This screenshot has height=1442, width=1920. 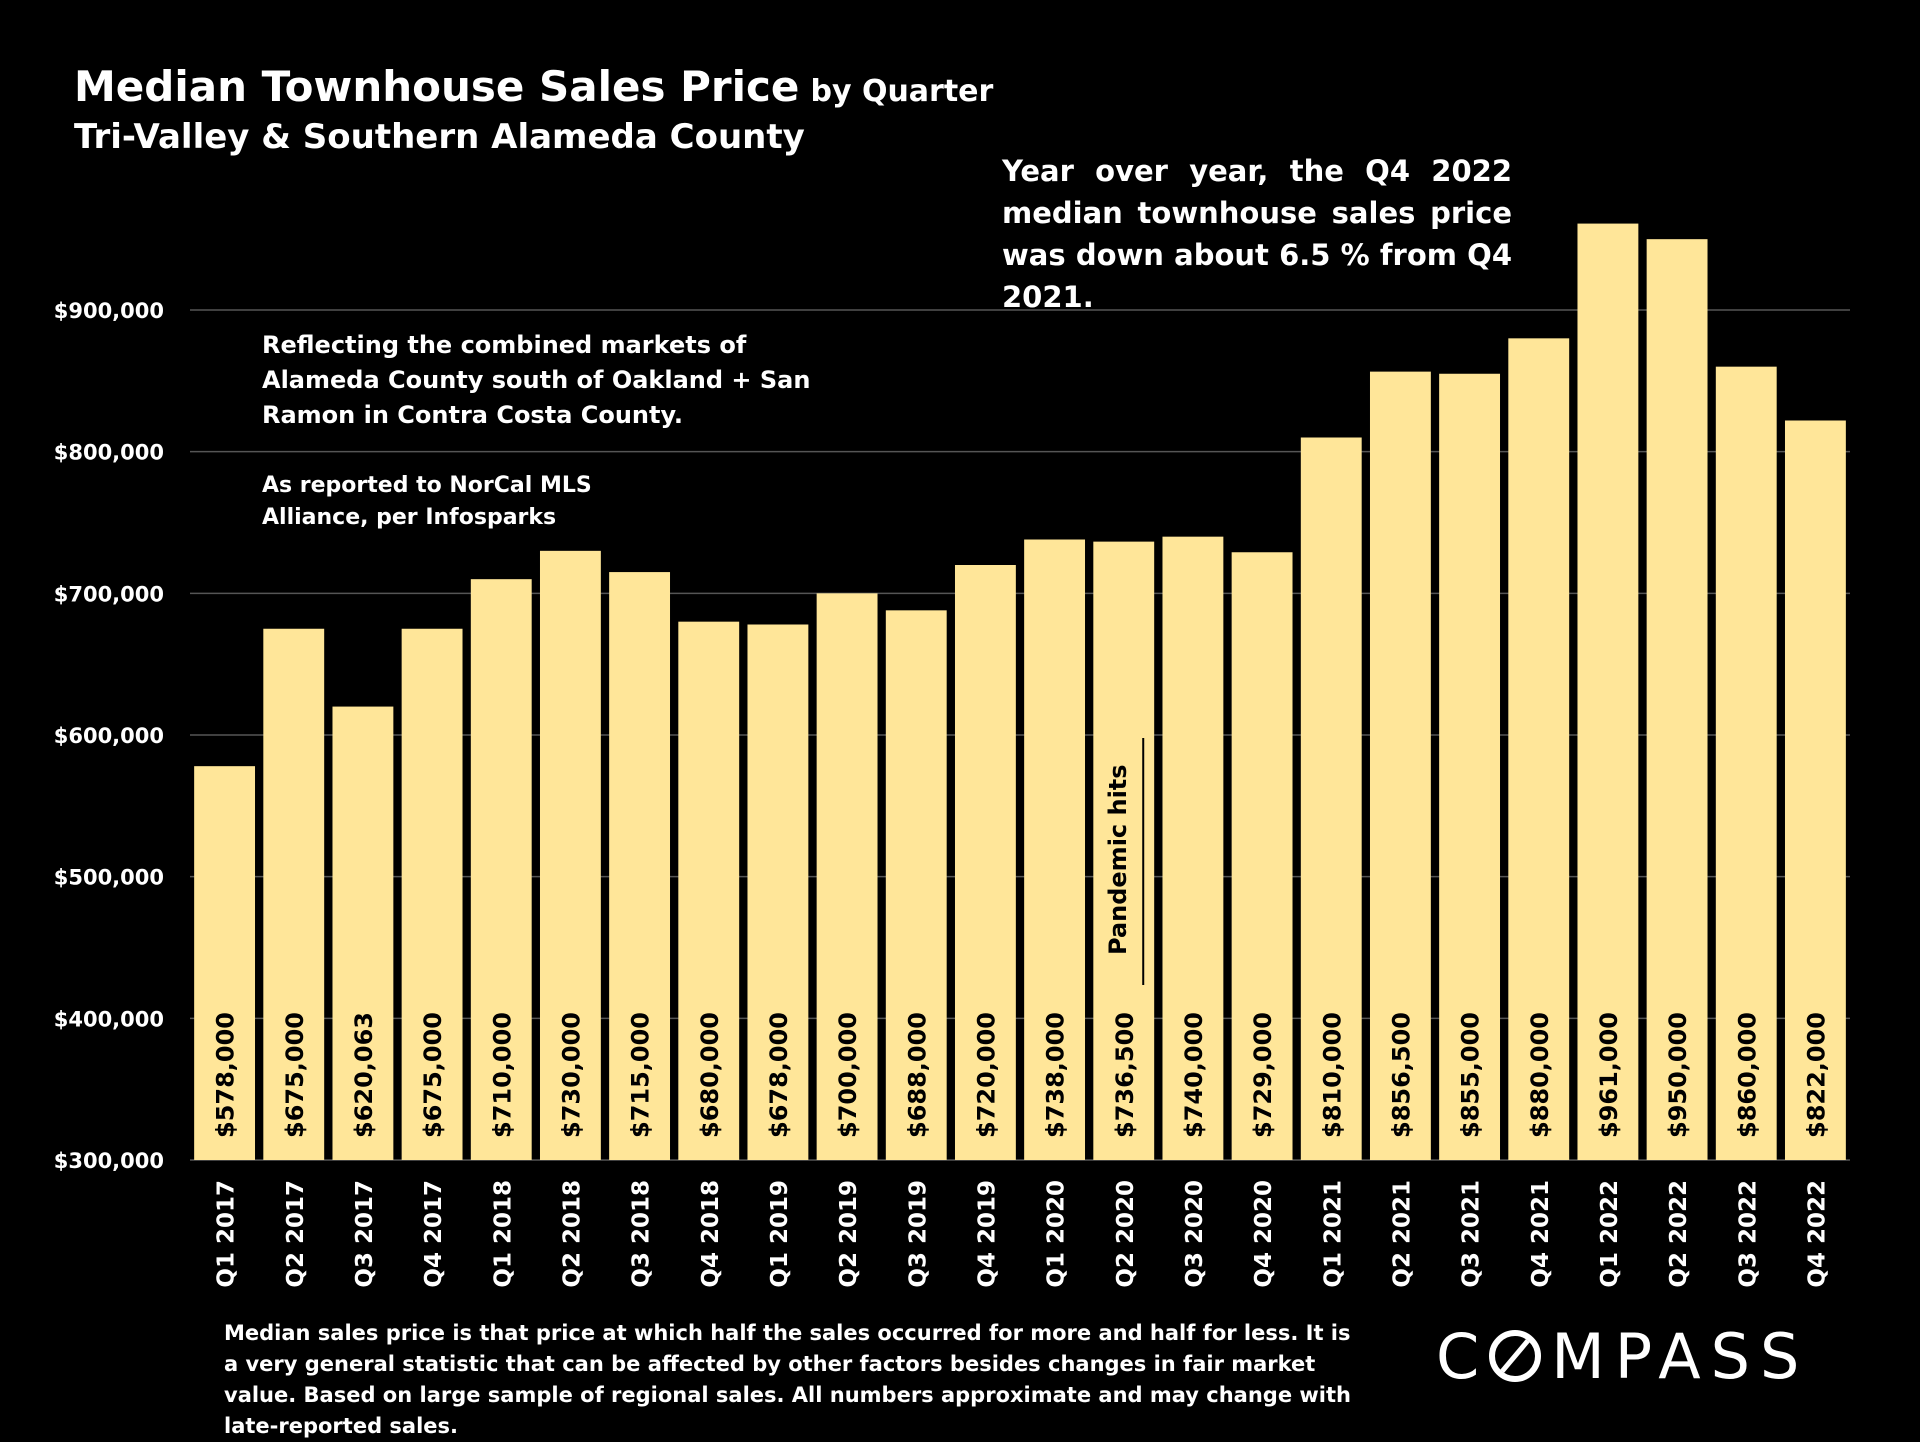 What do you see at coordinates (986, 1075) in the screenshot?
I see `bar-value-label: $720,000` at bounding box center [986, 1075].